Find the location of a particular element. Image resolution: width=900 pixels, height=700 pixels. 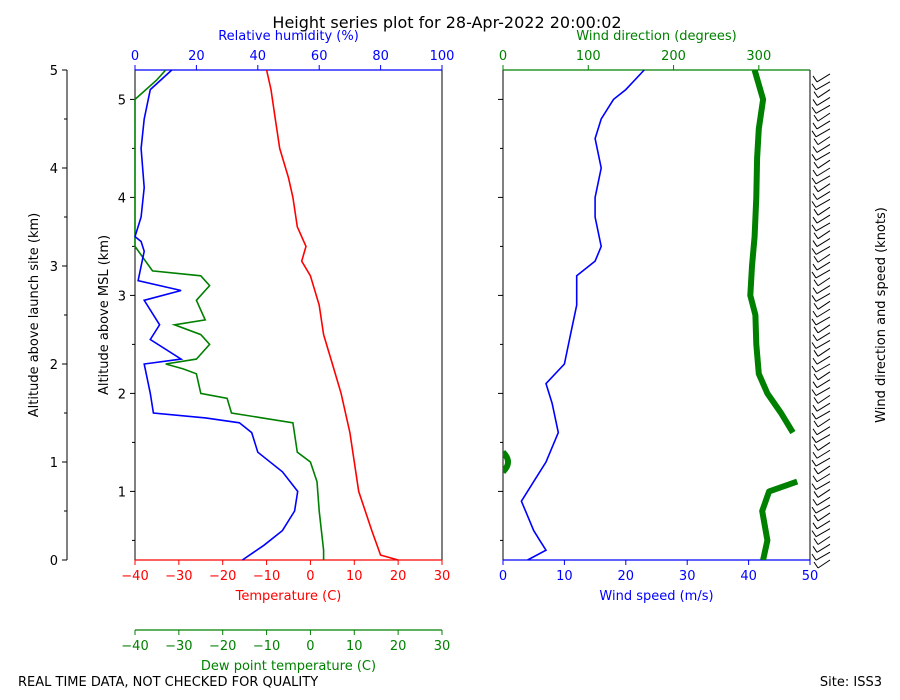

windspeed-tick-label: 30 is located at coordinates (687, 576).